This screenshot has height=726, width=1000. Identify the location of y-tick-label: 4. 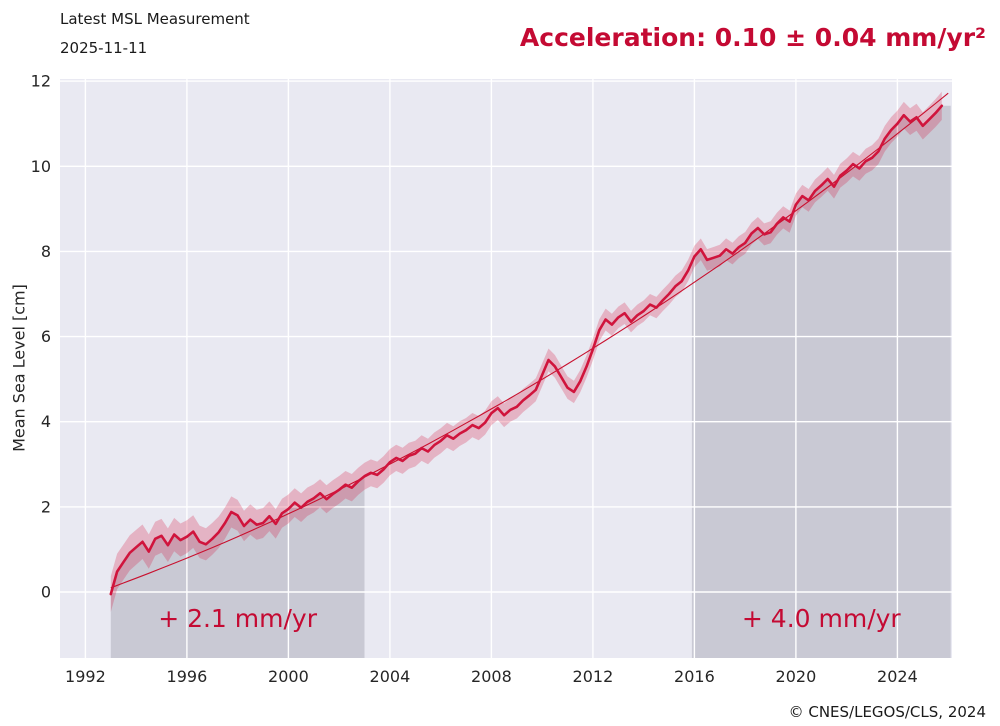
(46, 421).